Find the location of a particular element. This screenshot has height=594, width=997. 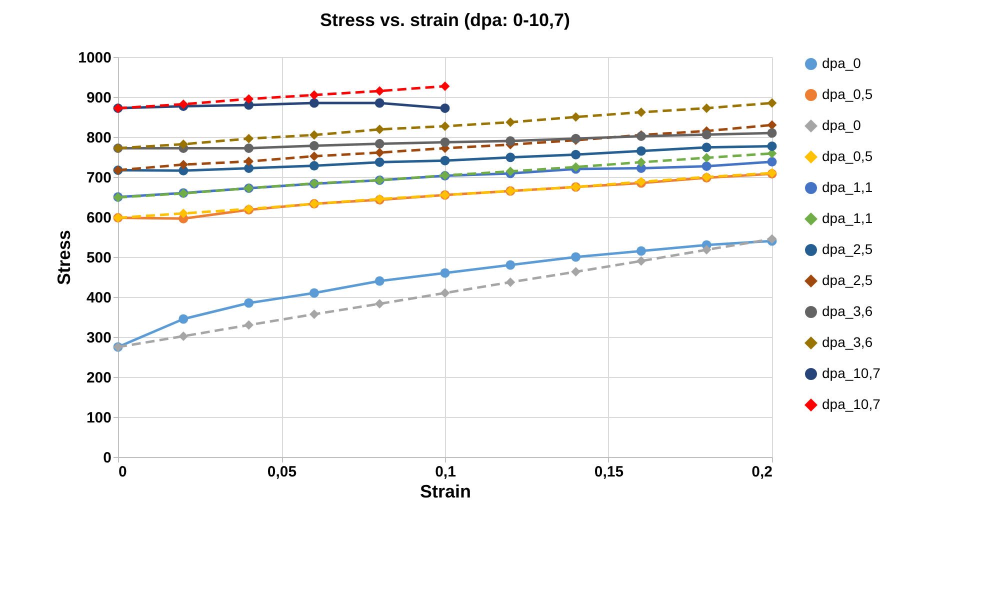

x-tick-label: 0 is located at coordinates (122, 472).